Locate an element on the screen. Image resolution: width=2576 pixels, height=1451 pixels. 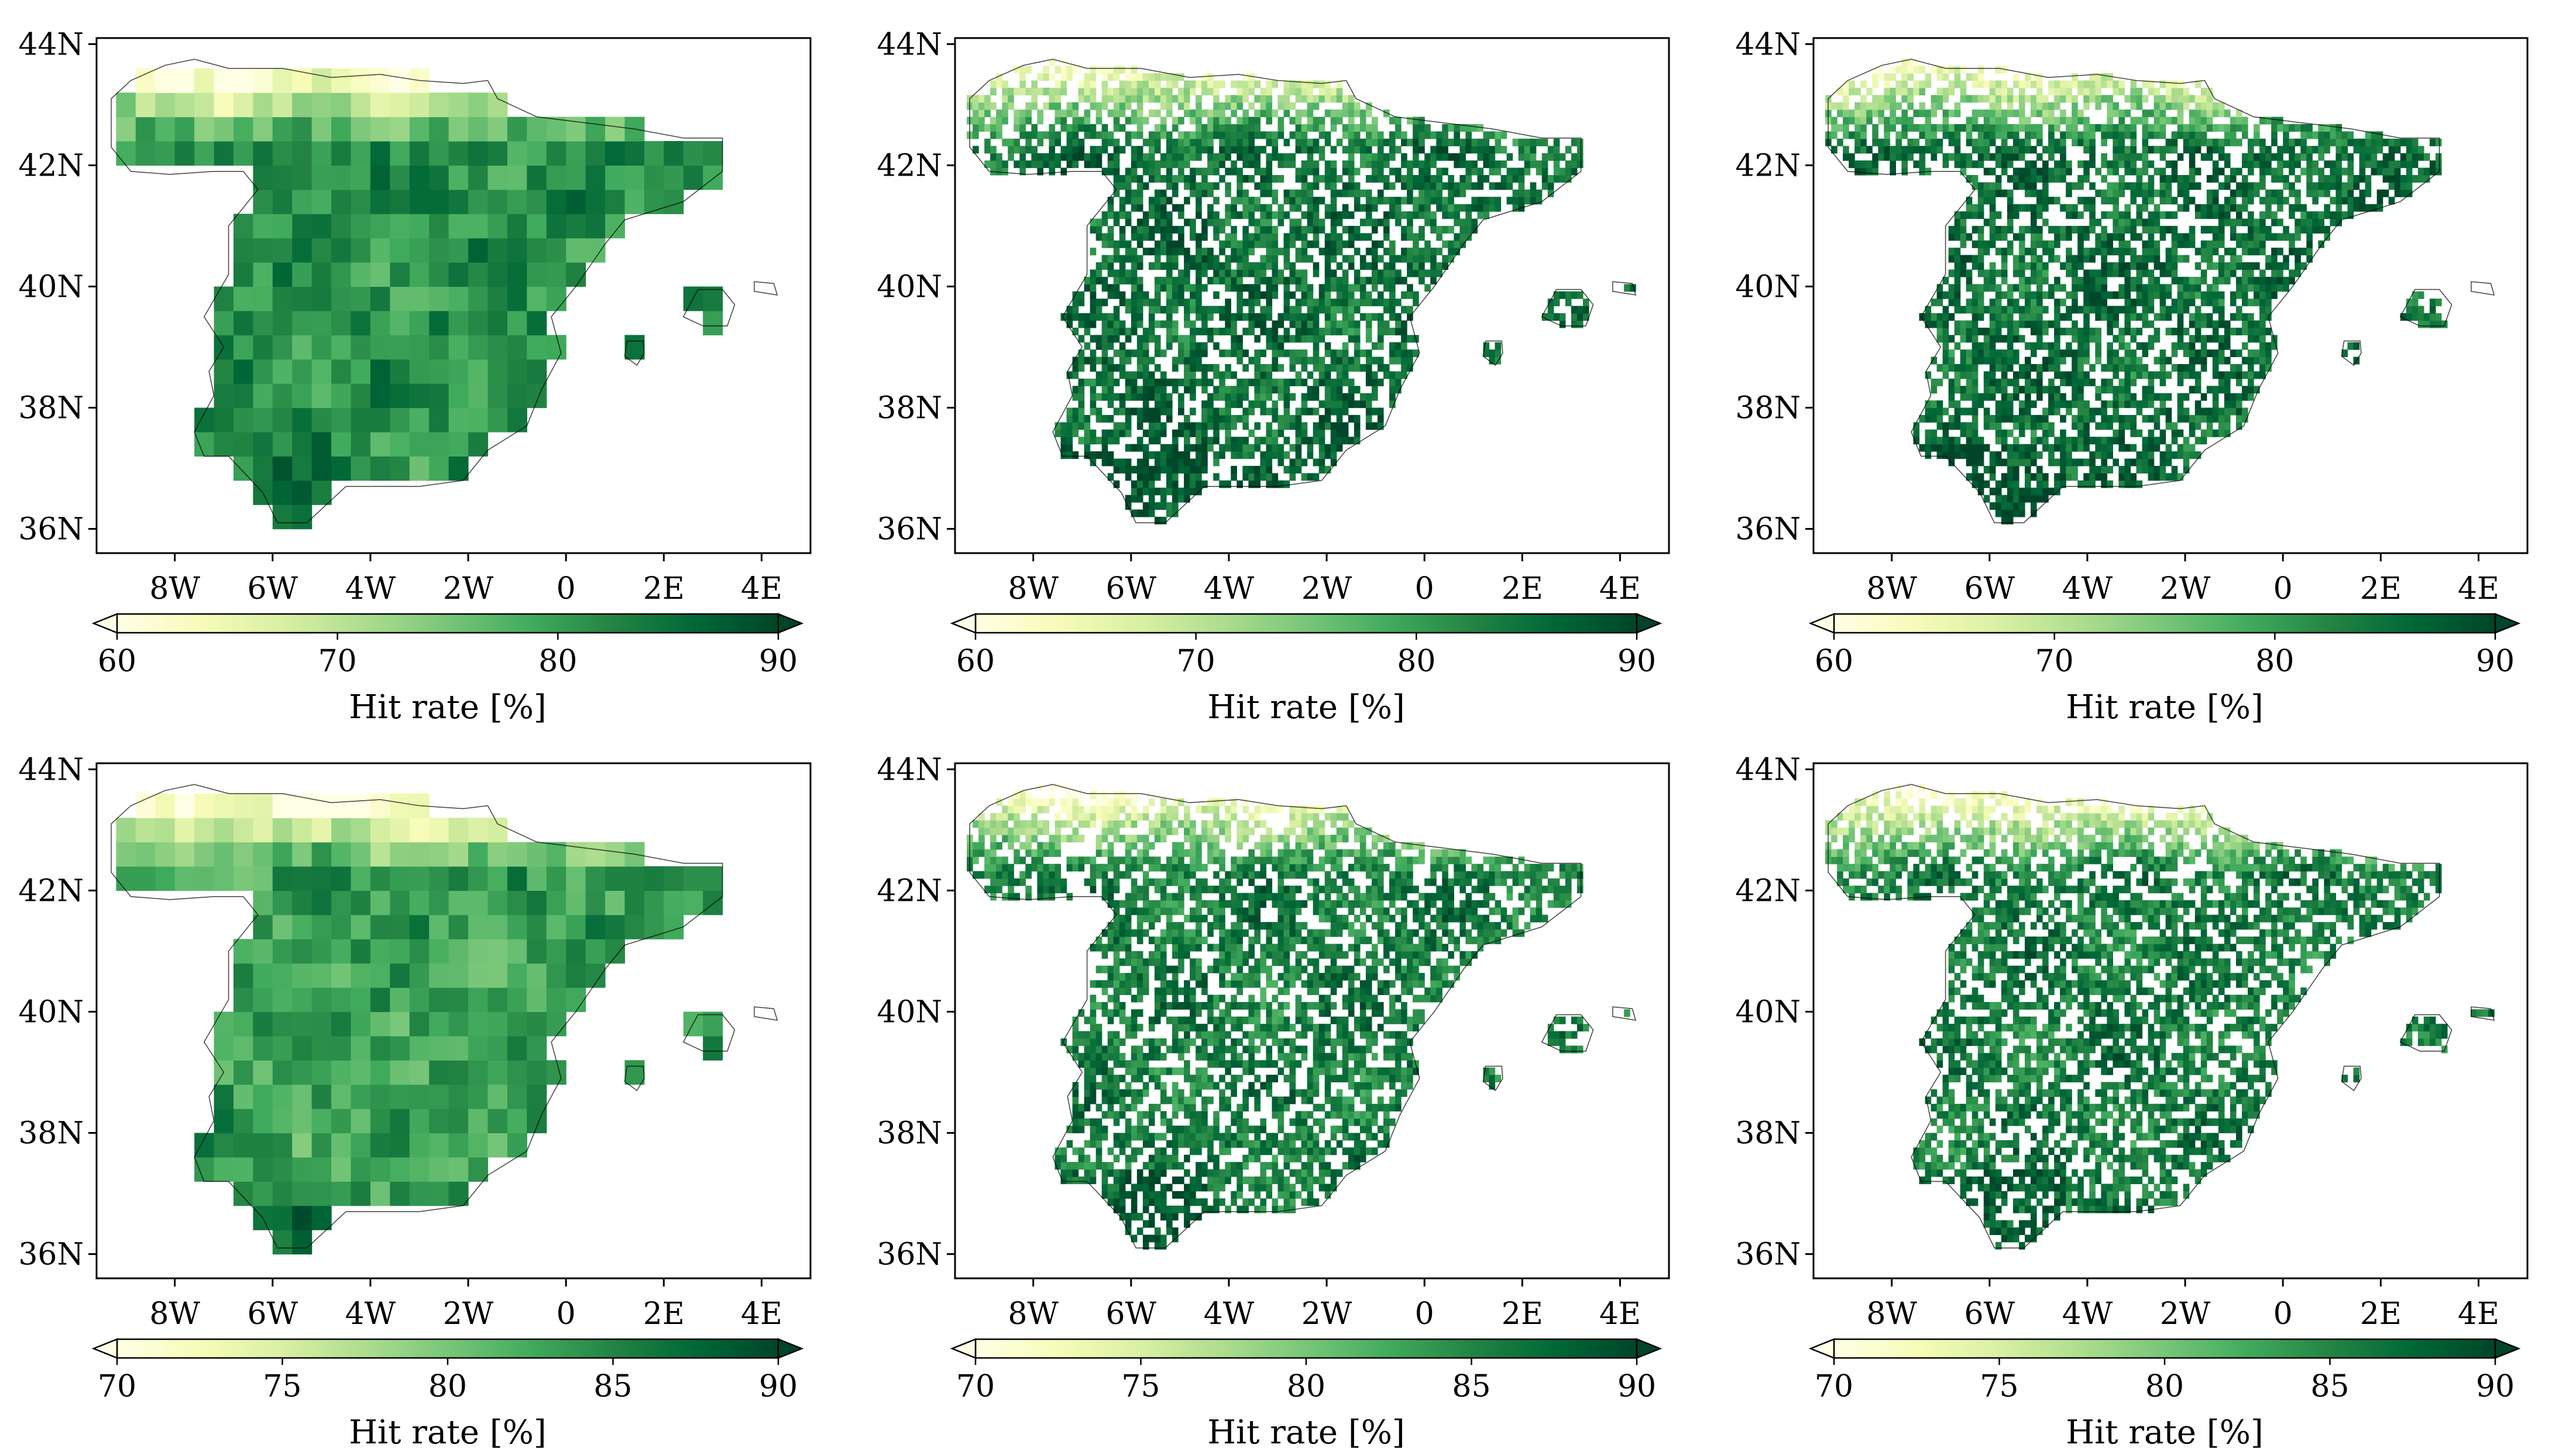
axes-frame is located at coordinates (1312, 295).